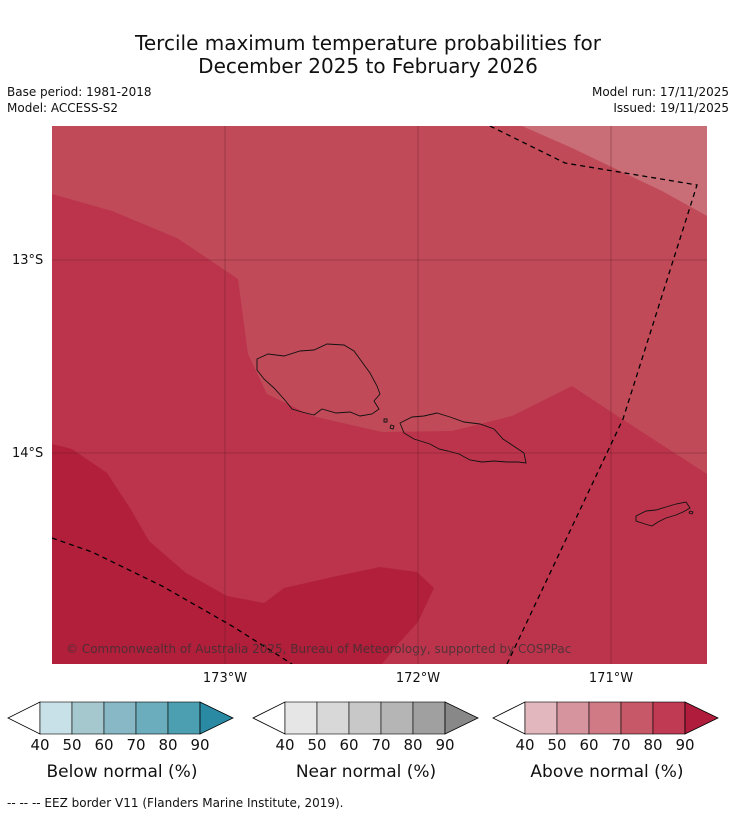  I want to click on colorbar-below-tick: 50, so click(72, 745).